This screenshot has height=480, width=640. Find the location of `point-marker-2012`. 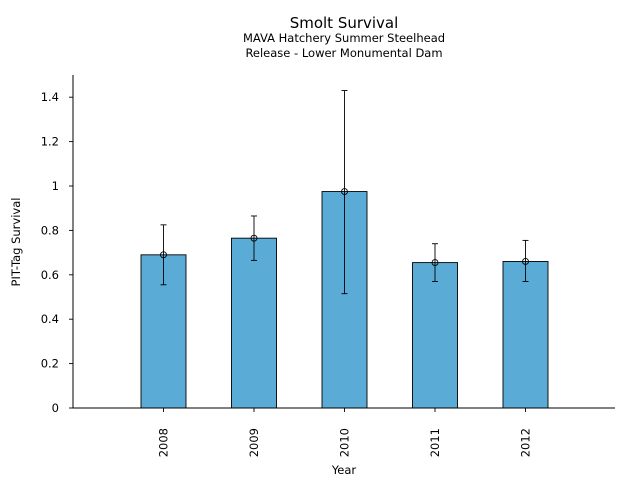

point-marker-2012 is located at coordinates (525, 261).